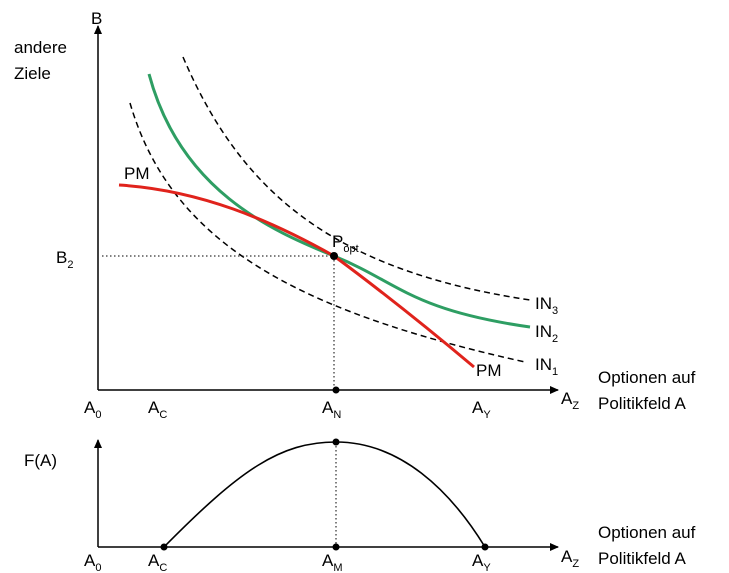  What do you see at coordinates (546, 333) in the screenshot?
I see `in2-label: IN2` at bounding box center [546, 333].